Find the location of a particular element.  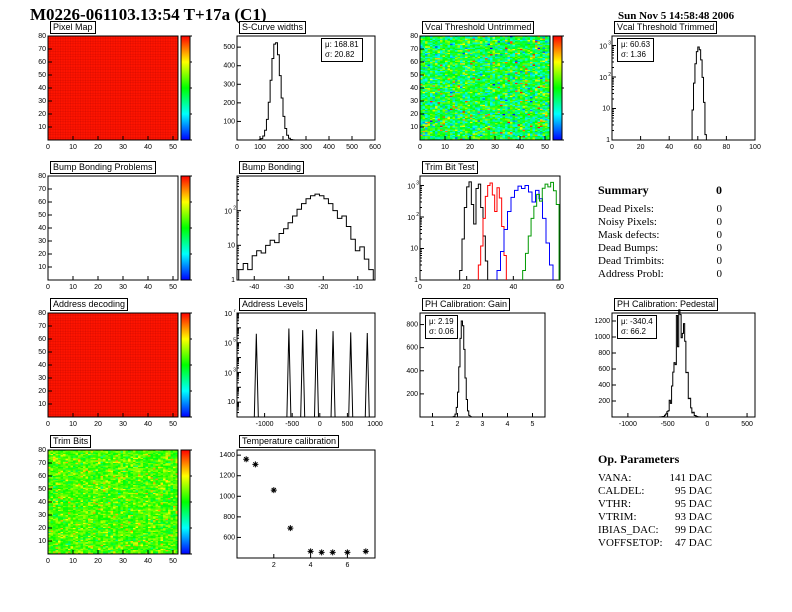

bump-bonding-problems-plot is located at coordinates (113, 235).